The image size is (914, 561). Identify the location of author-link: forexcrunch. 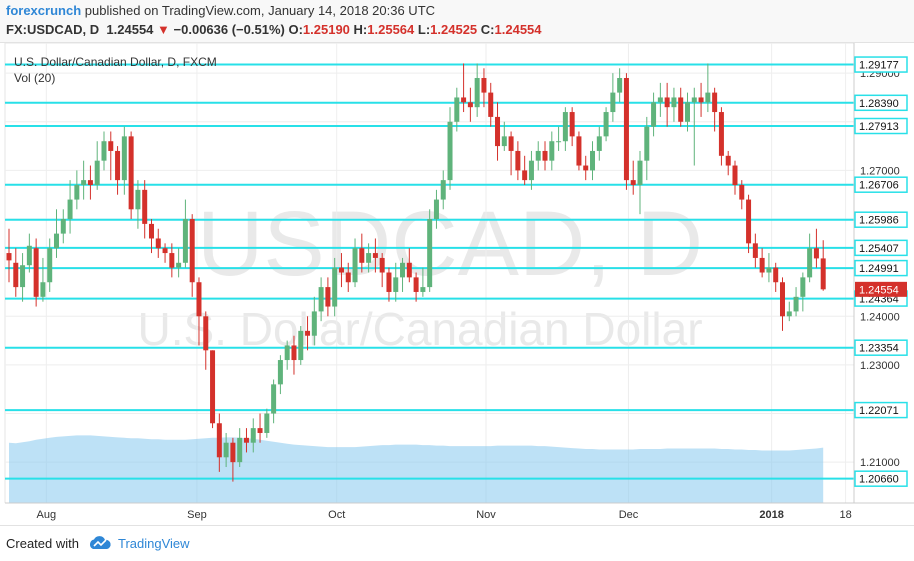
(44, 10).